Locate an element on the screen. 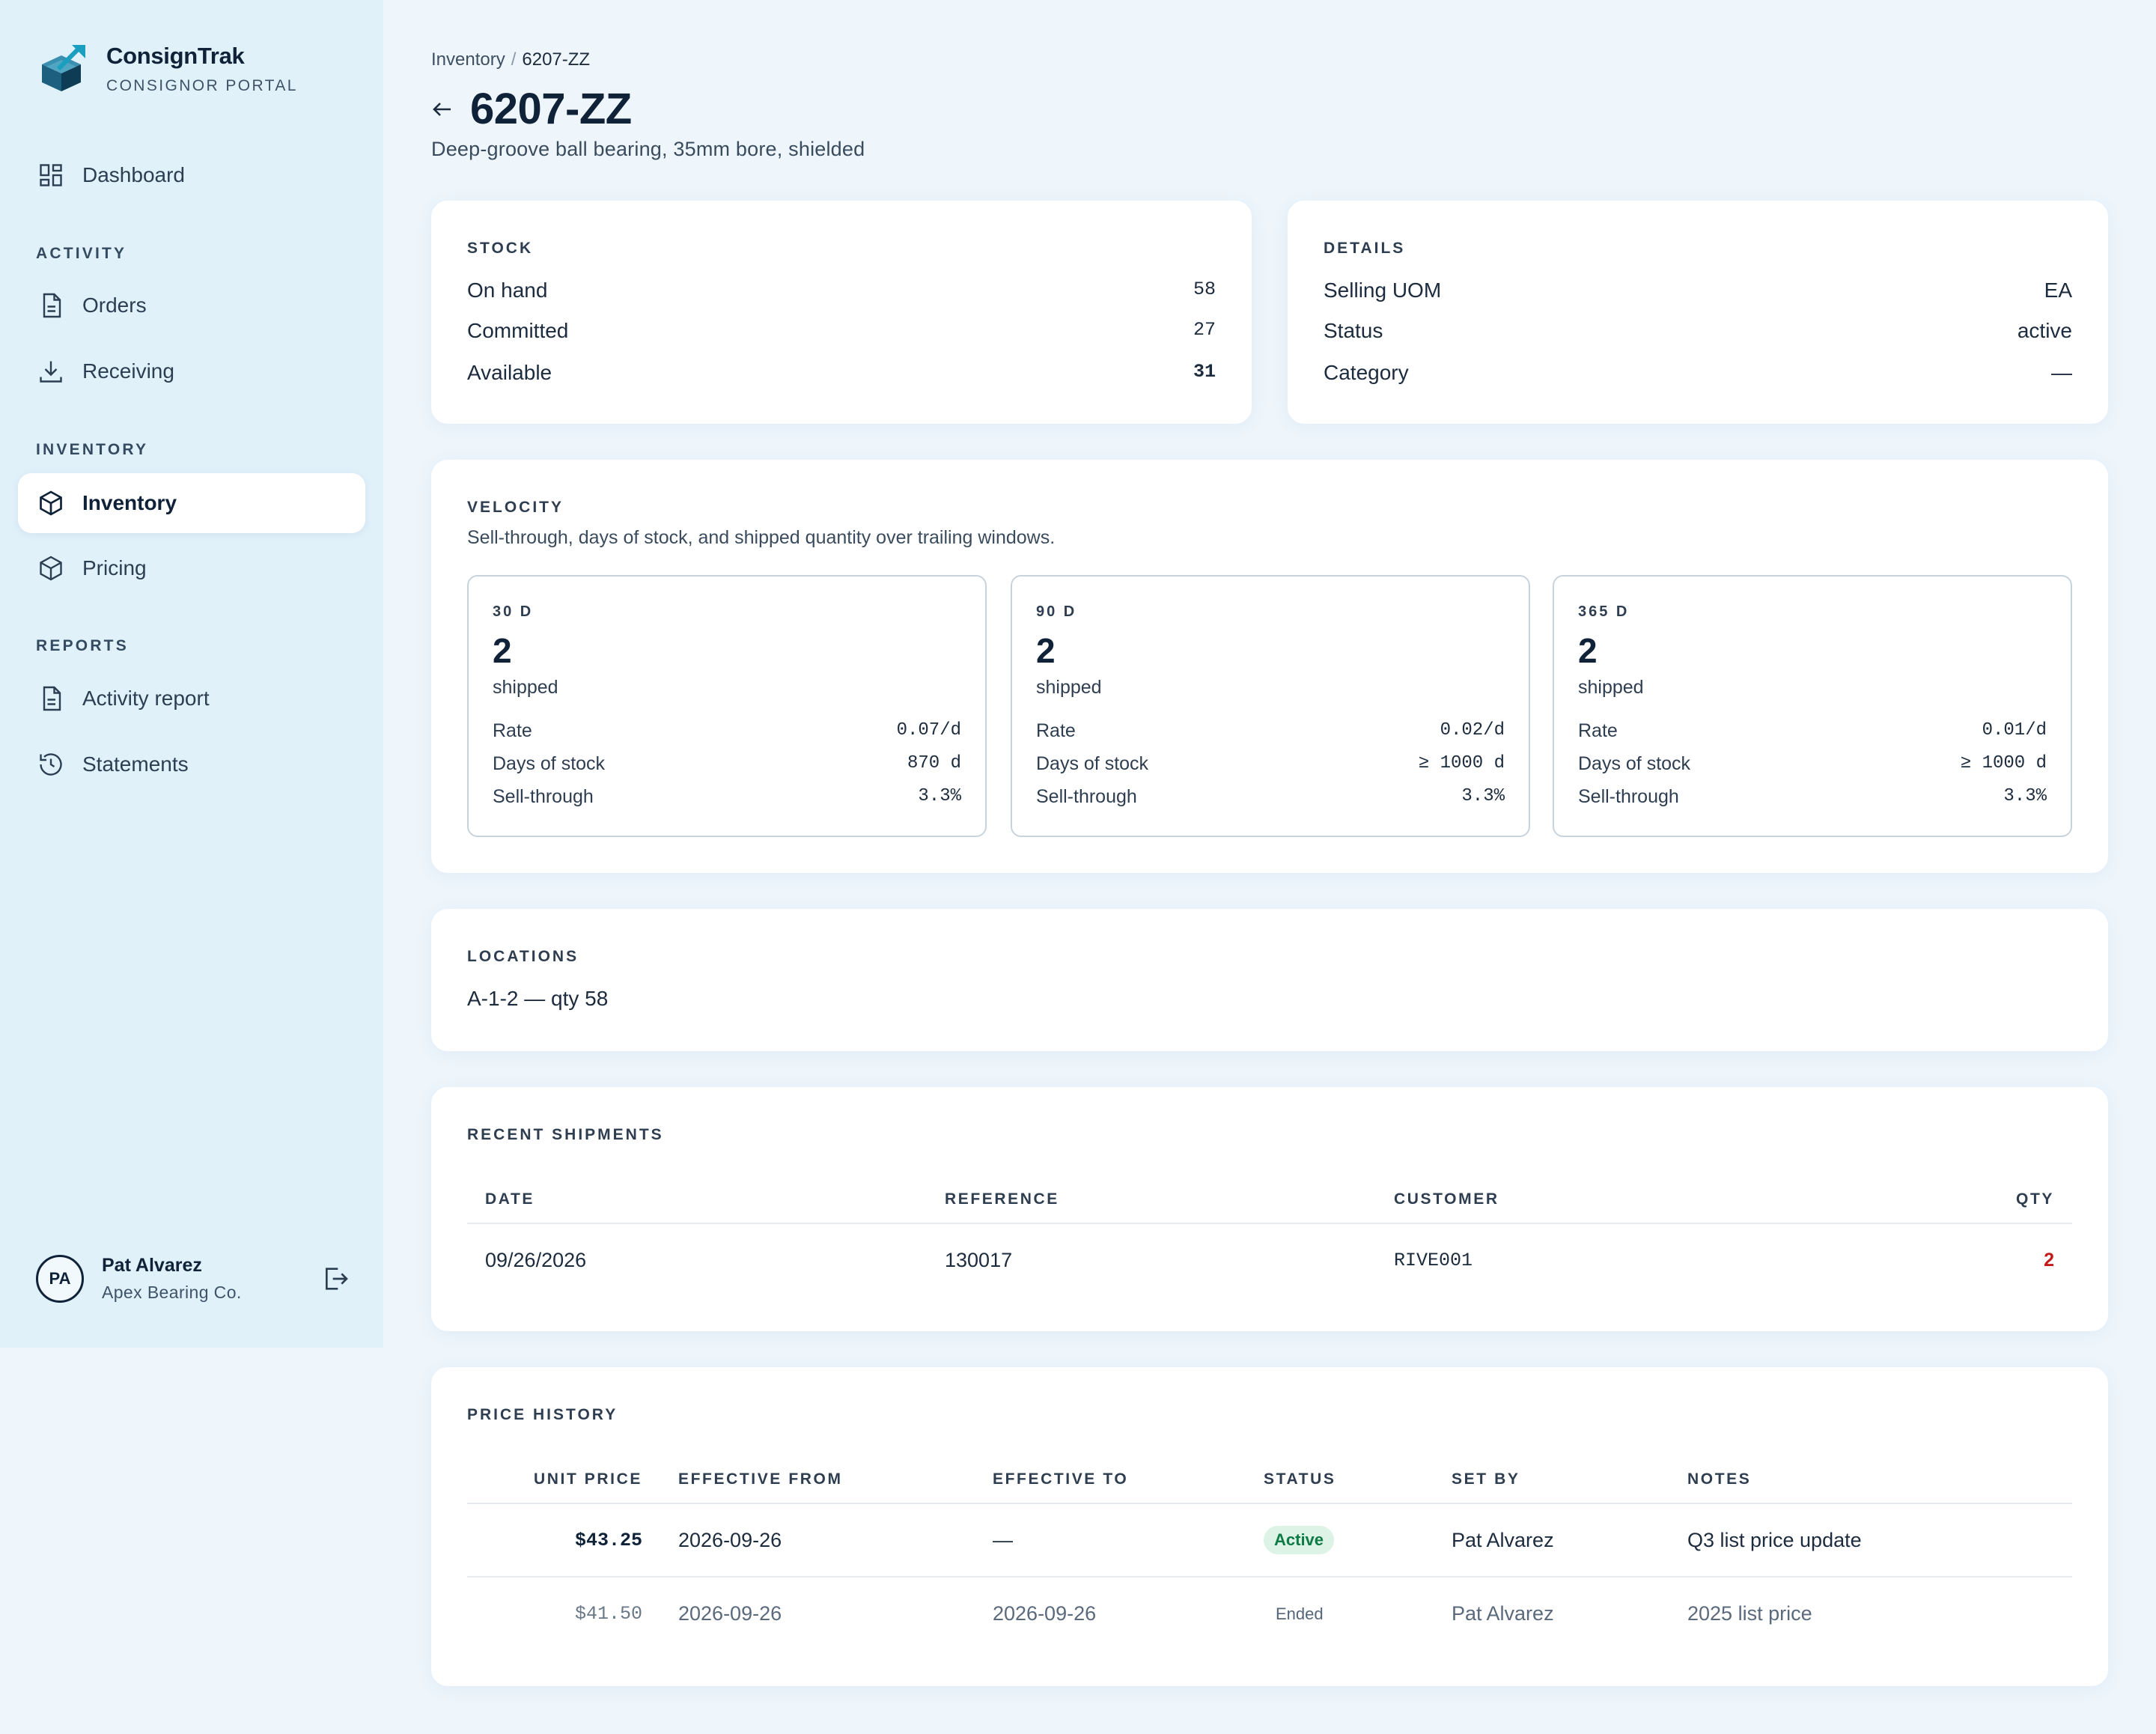 This screenshot has height=1734, width=2156. box-icon is located at coordinates (51, 503).